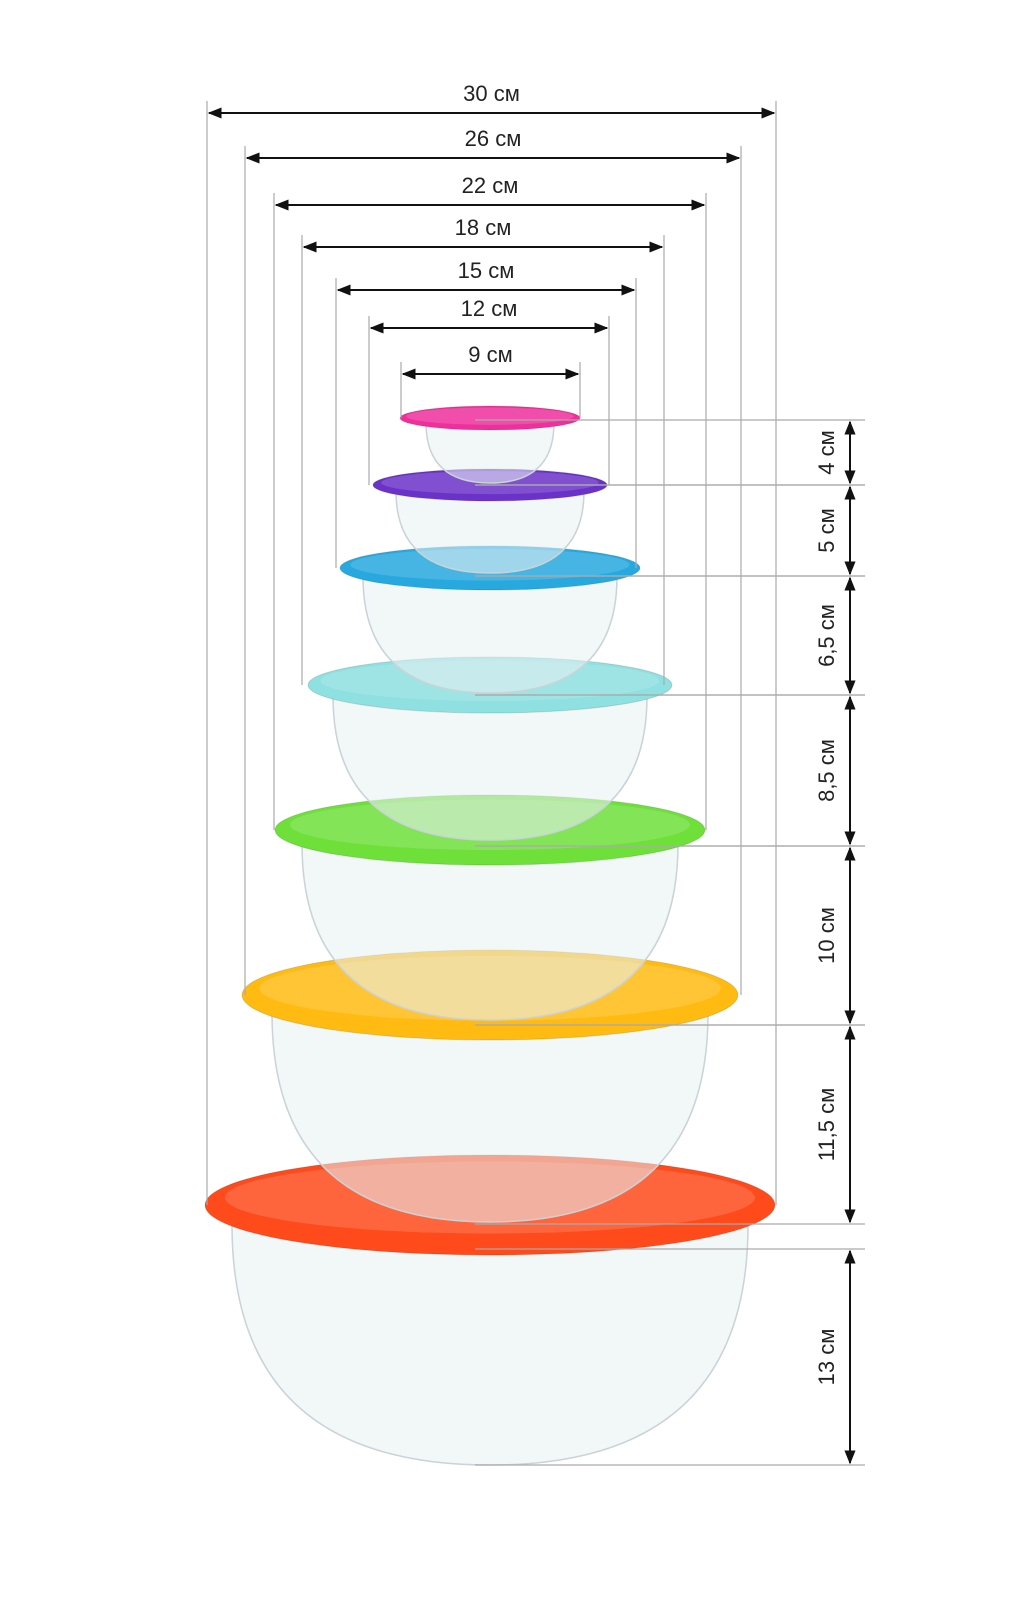 Image resolution: width=1024 pixels, height=1616 pixels. Describe the element at coordinates (483, 227) in the screenshot. I see `width-label: 18 см` at that location.